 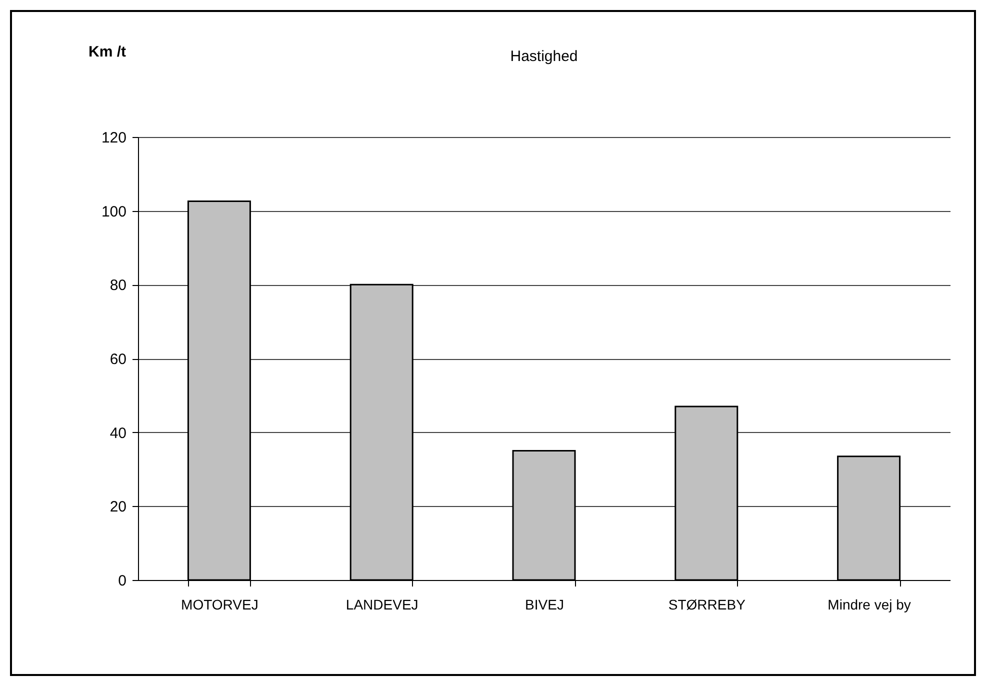 What do you see at coordinates (869, 604) in the screenshot?
I see `x-tick-label: Mindre vej by` at bounding box center [869, 604].